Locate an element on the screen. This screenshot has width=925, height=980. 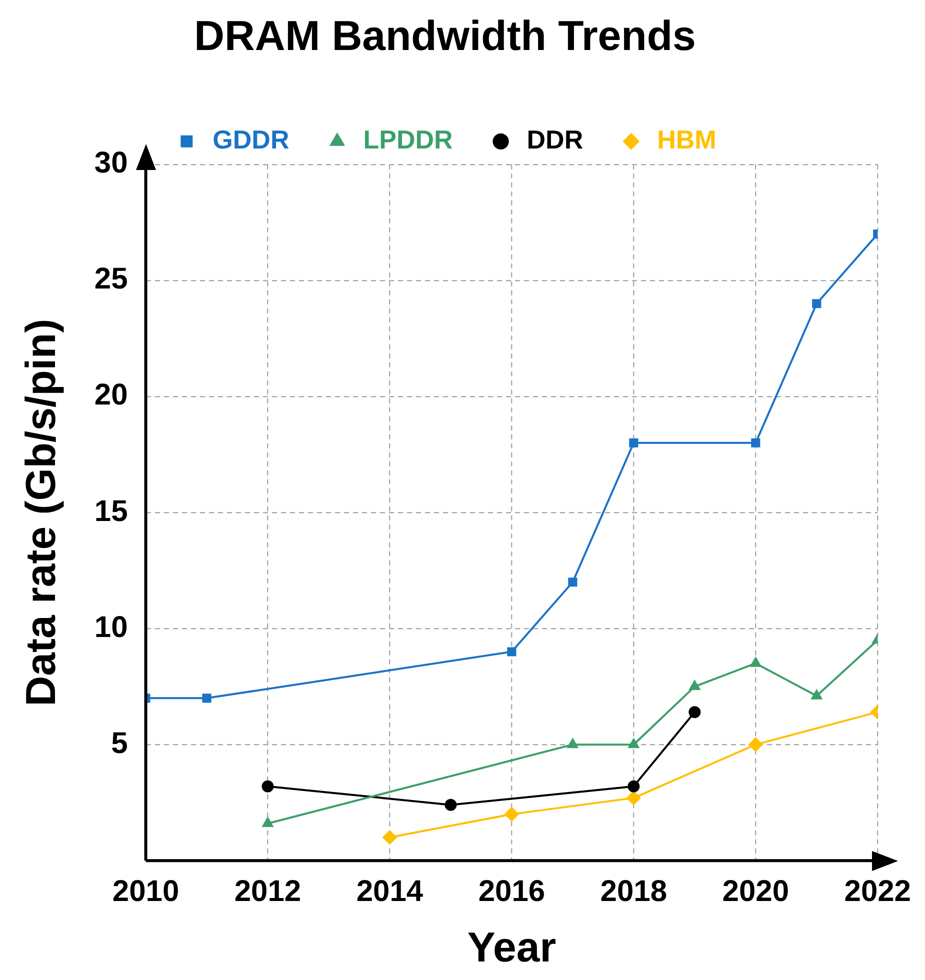
chart-title: DRAM Bandwidth Trends is located at coordinates (445, 35).